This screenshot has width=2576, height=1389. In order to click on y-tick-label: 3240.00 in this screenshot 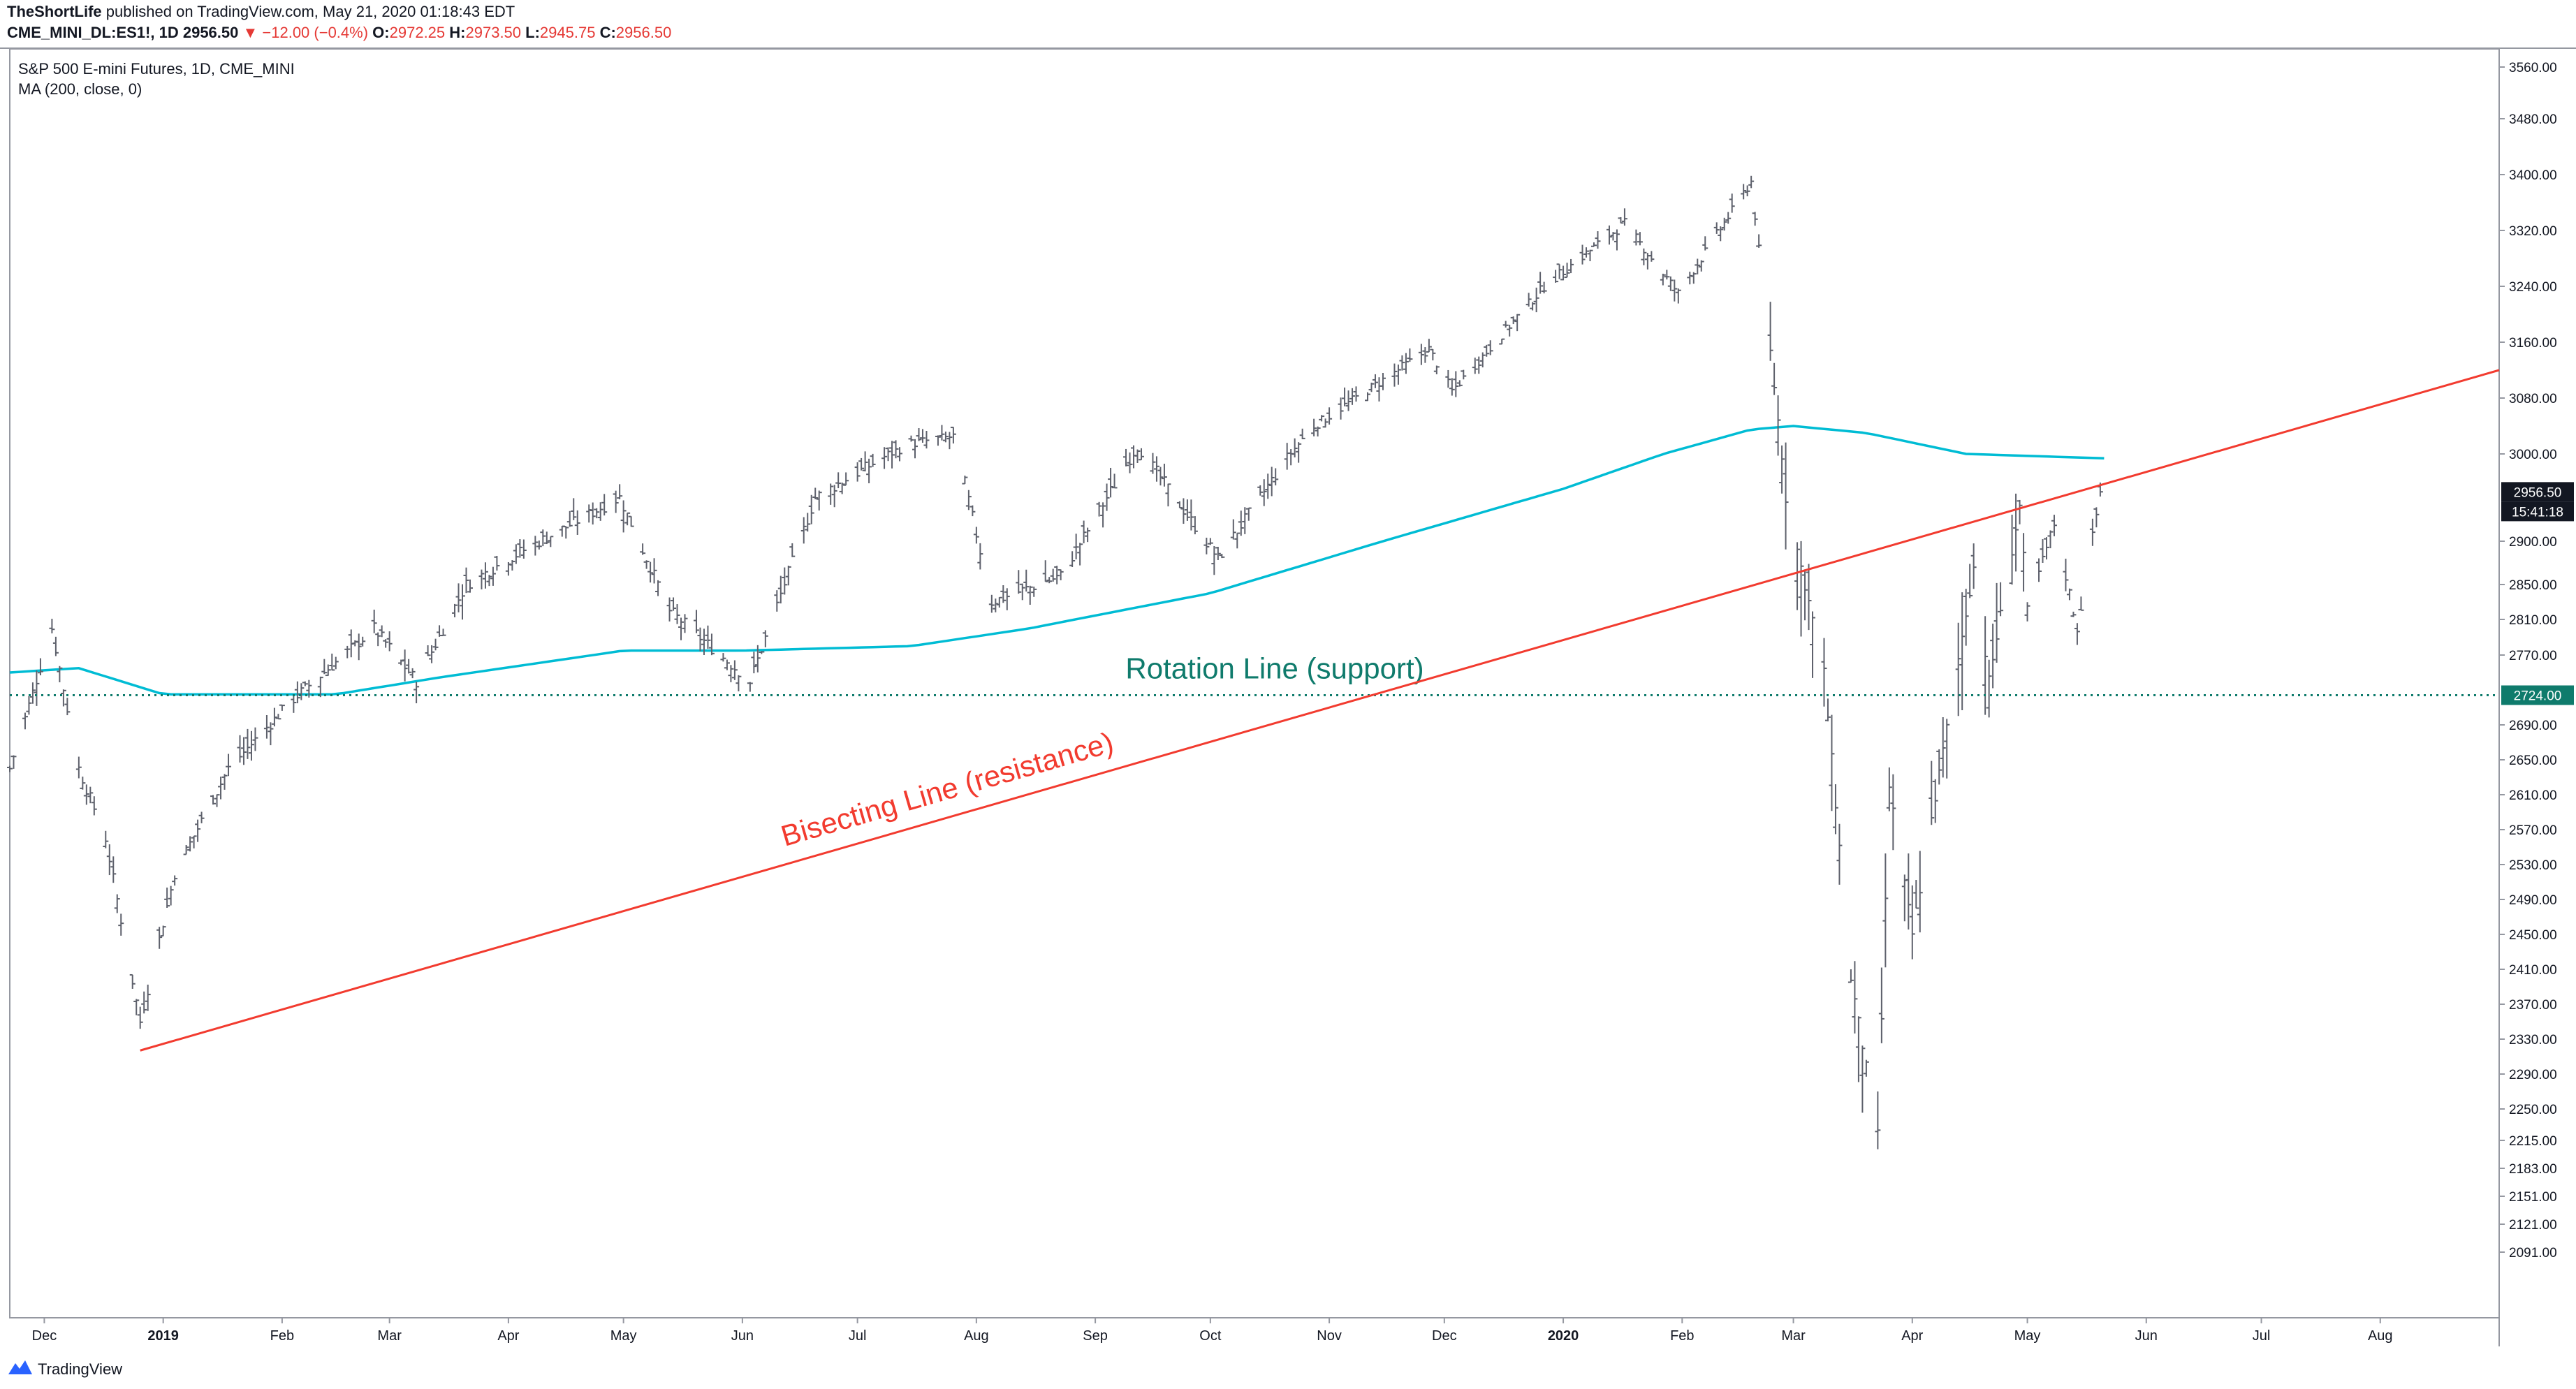, I will do `click(2533, 287)`.